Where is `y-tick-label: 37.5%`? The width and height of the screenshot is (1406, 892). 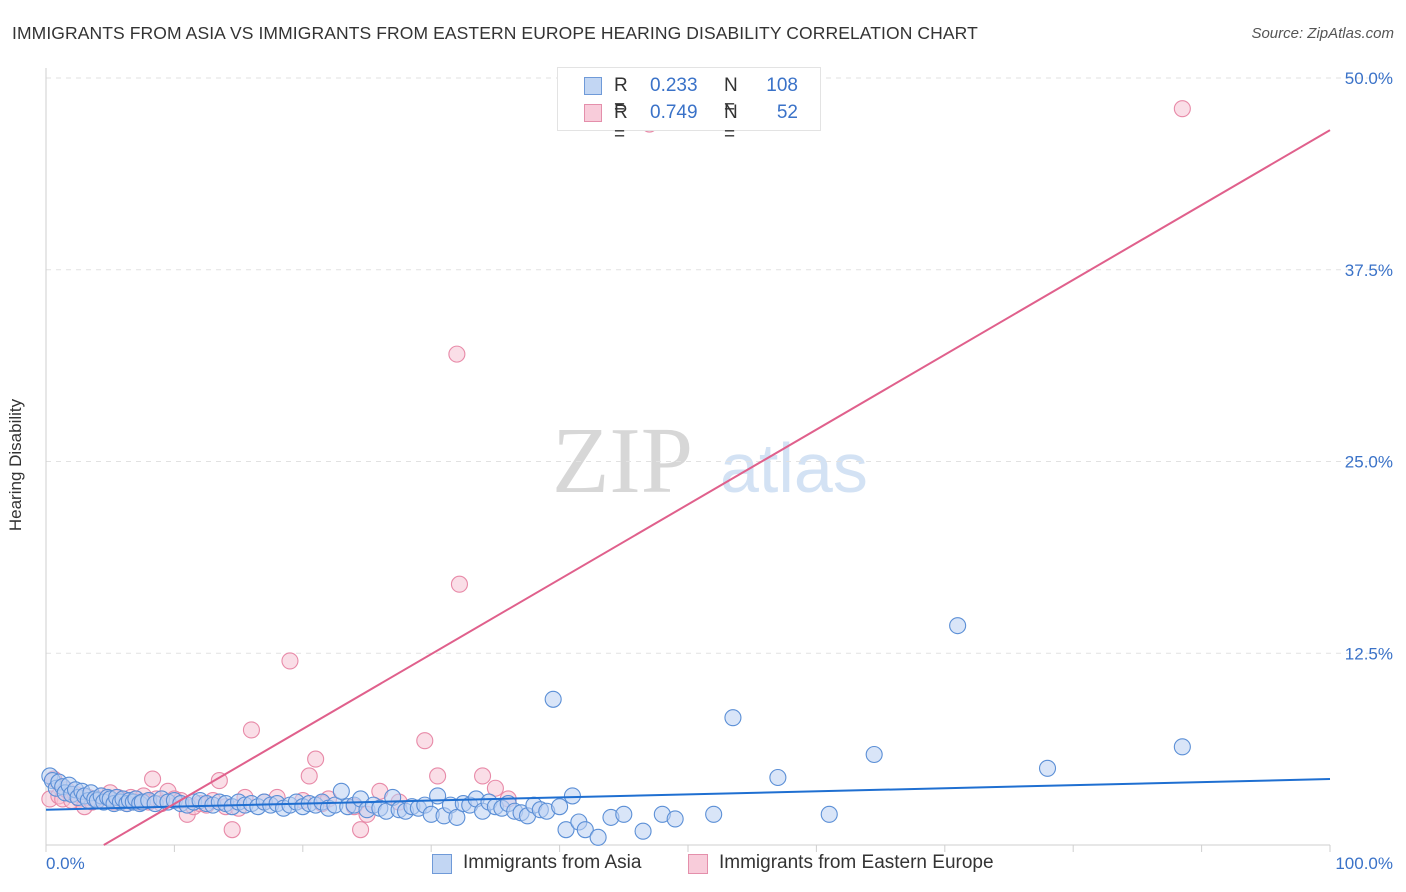 y-tick-label: 37.5% is located at coordinates (1369, 270).